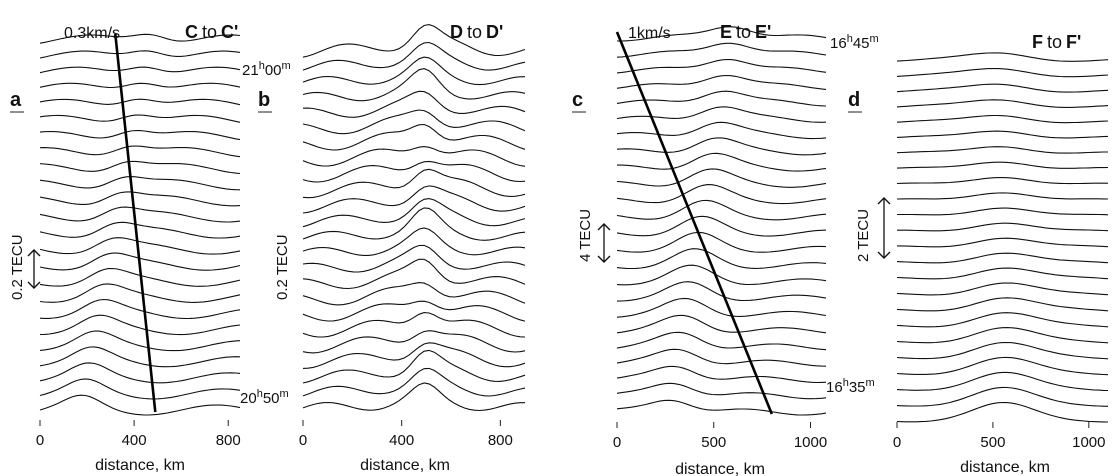 The height and width of the screenshot is (476, 1118). I want to click on title-d-from: F, so click(1037, 42).